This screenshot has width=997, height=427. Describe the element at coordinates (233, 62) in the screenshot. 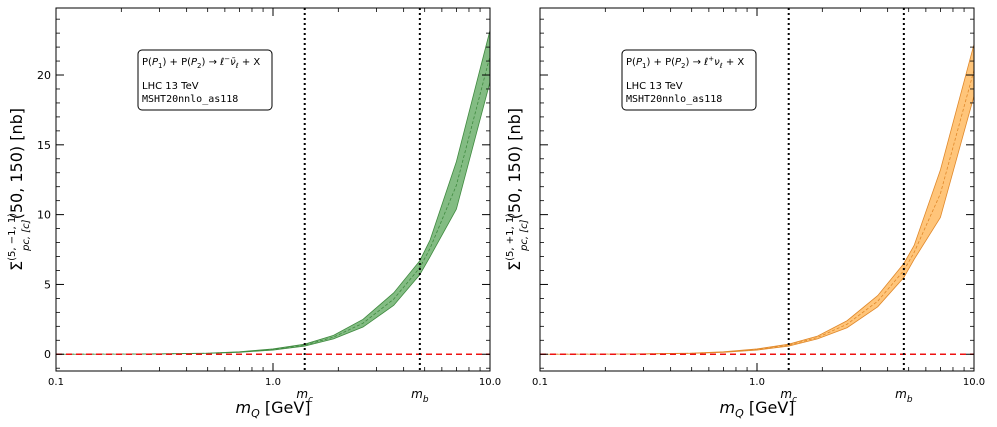

I see `process-text: ν̄` at that location.